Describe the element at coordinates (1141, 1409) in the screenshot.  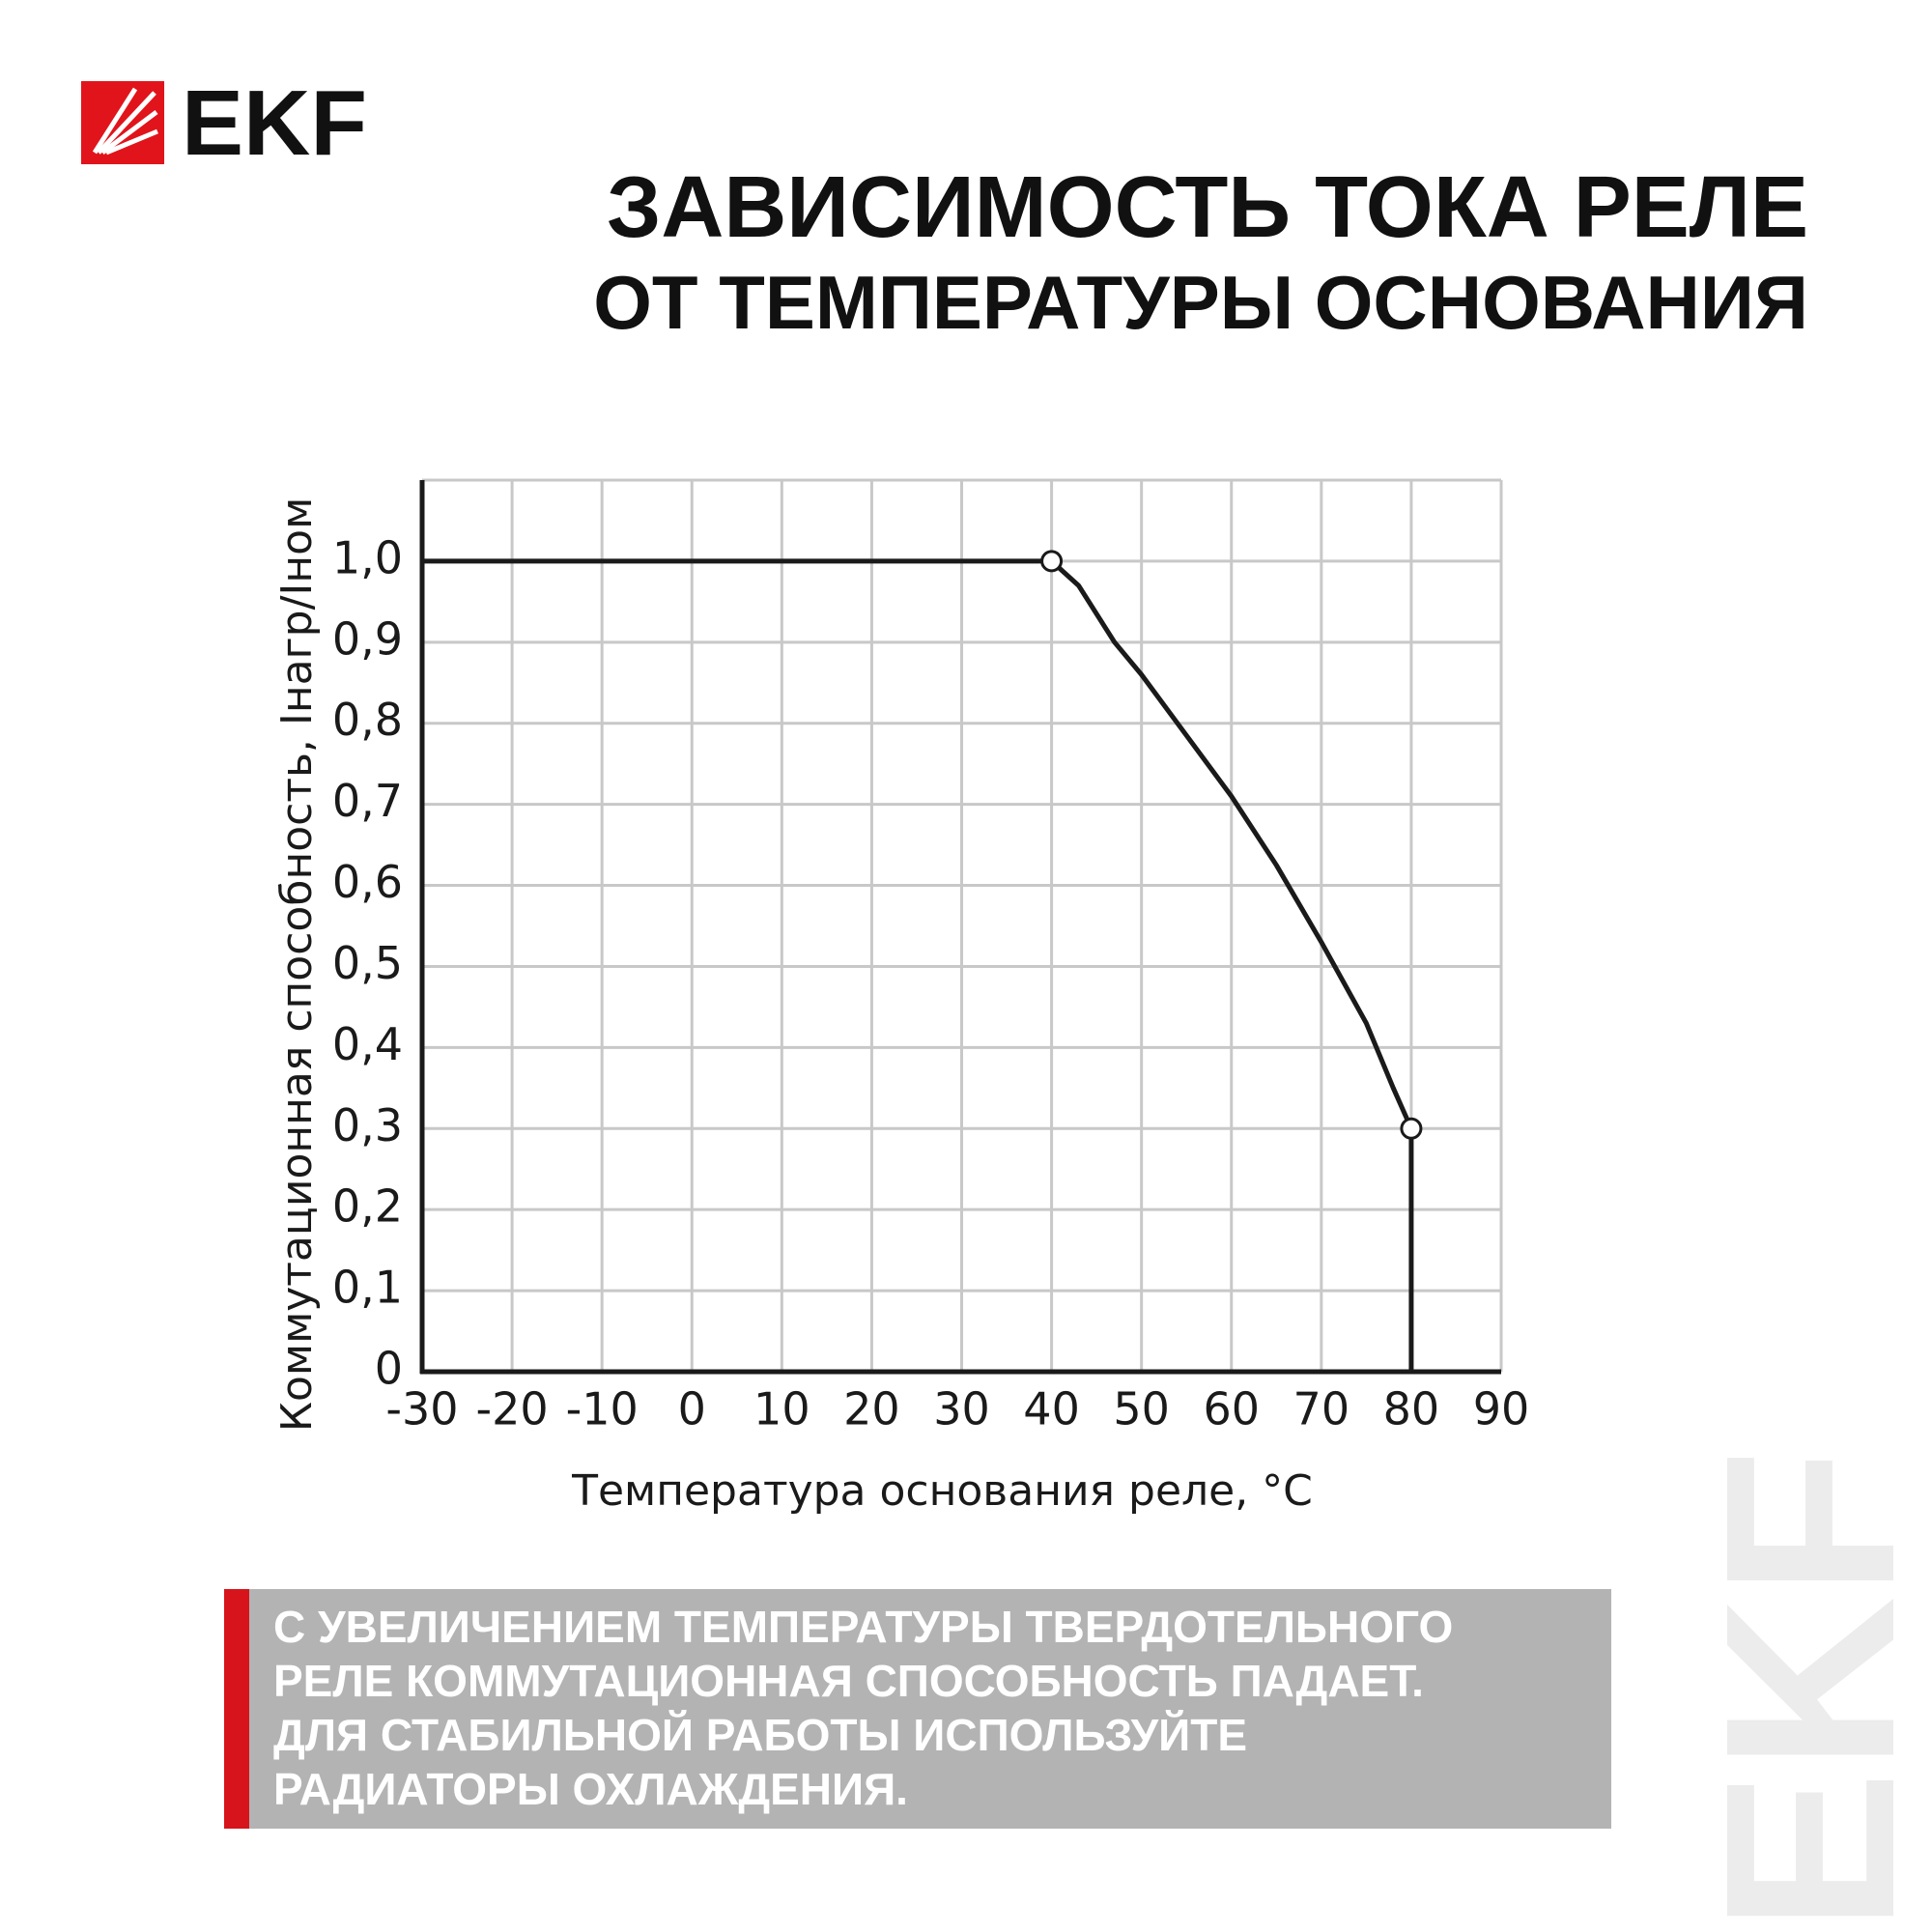
I see `x-tick-label: 50` at that location.